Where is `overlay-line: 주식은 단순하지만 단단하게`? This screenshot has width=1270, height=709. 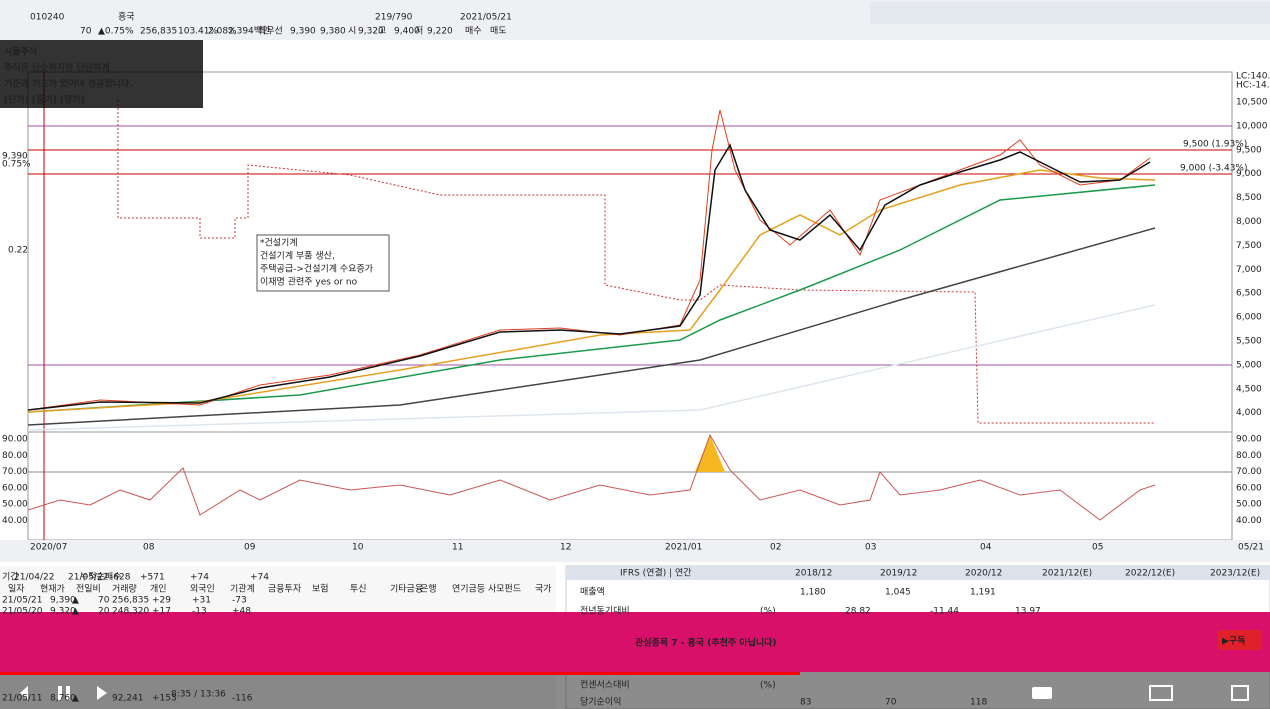
overlay-line: 주식은 단순하지만 단단하게 is located at coordinates (57, 68).